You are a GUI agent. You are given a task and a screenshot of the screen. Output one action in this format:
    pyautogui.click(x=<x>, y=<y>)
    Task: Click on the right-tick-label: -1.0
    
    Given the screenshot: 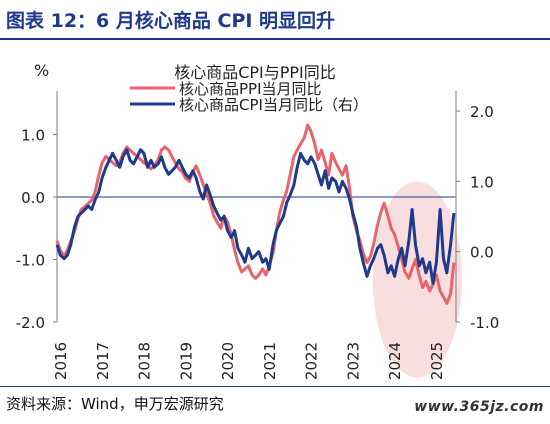 What is the action you would take?
    pyautogui.click(x=484, y=323)
    